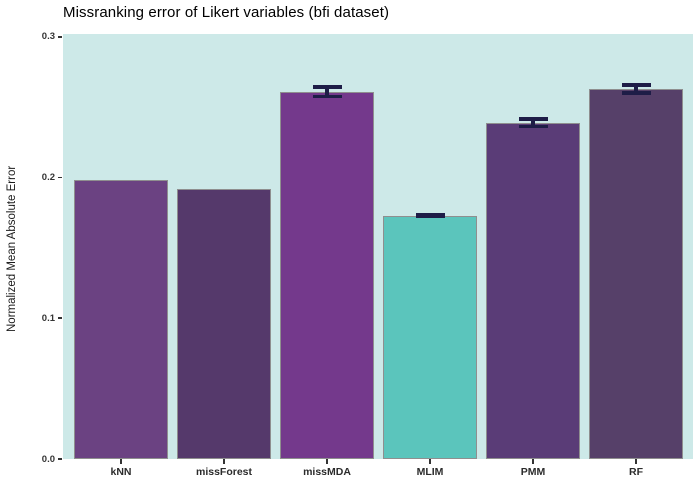 This screenshot has height=500, width=700. Describe the element at coordinates (48, 37) in the screenshot. I see `y-tick-label: 0.3` at that location.